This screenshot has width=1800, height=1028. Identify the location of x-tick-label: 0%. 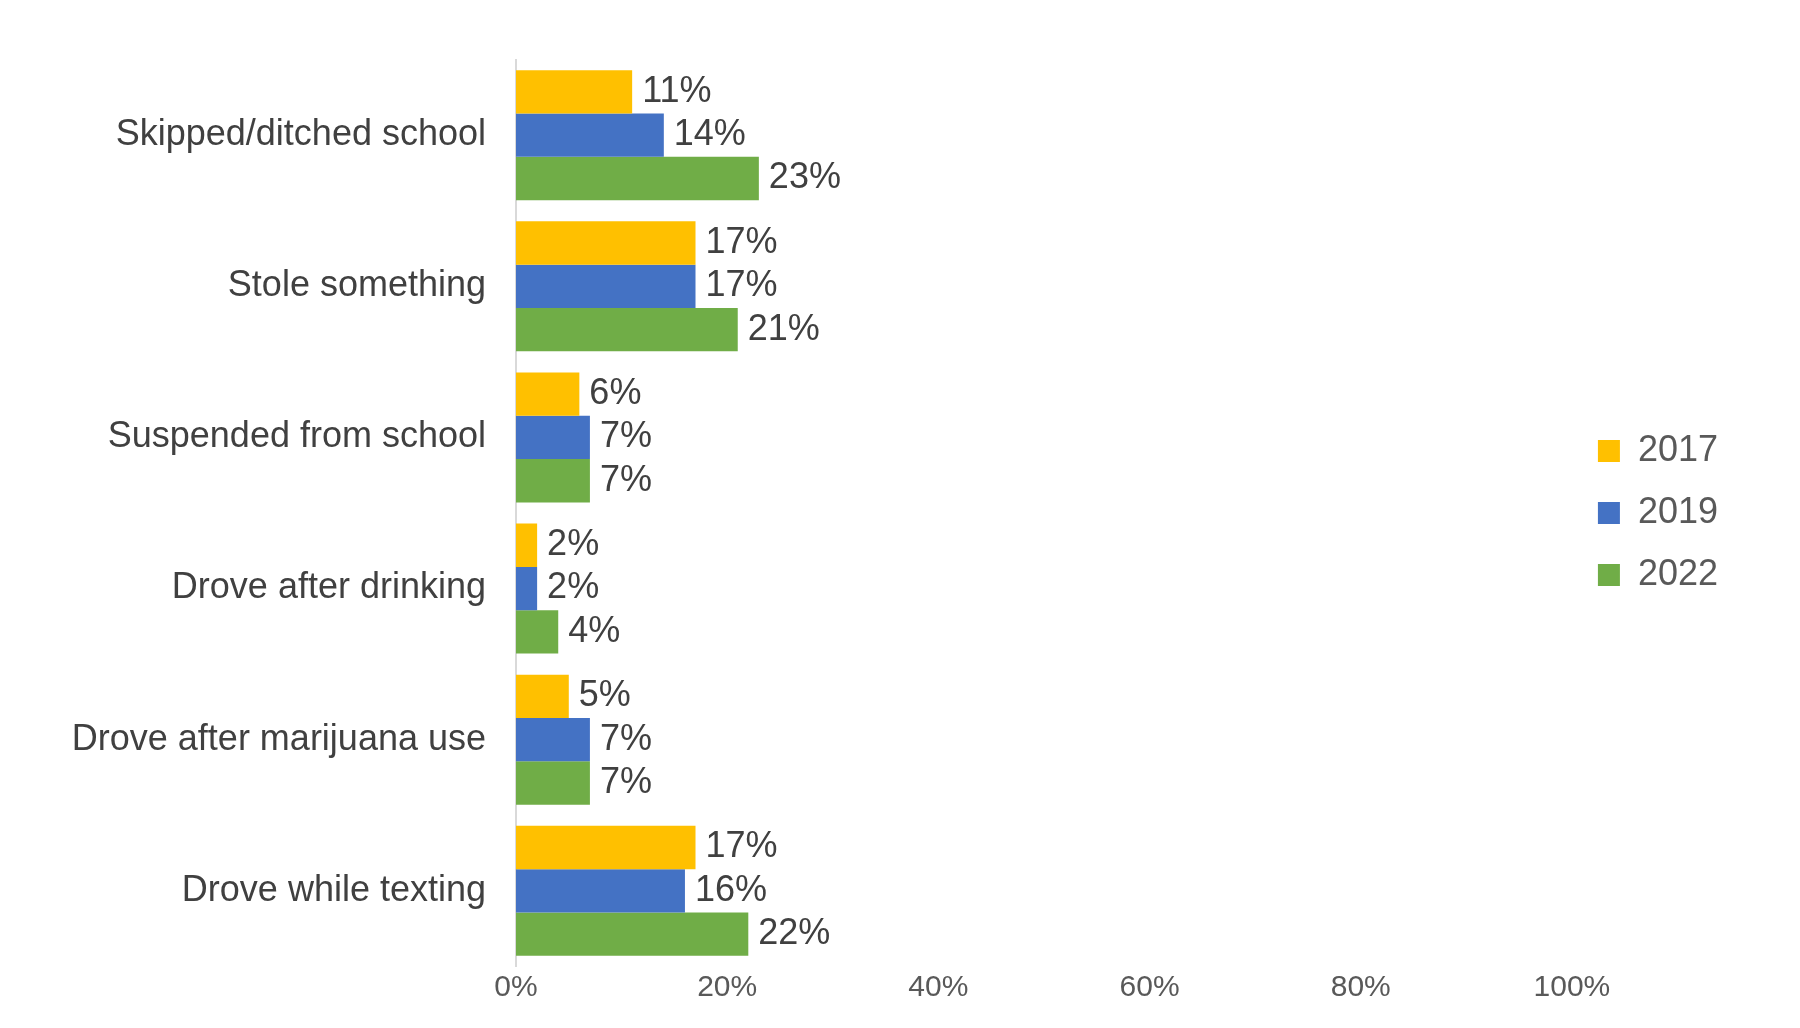
(516, 985).